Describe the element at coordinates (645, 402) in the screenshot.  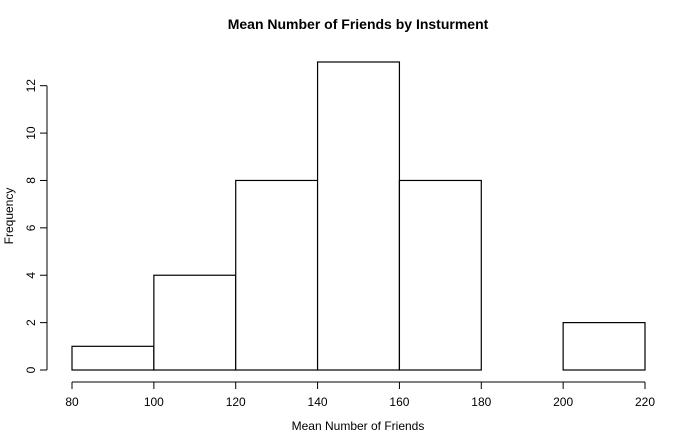
I see `x-tick-label: 220` at that location.